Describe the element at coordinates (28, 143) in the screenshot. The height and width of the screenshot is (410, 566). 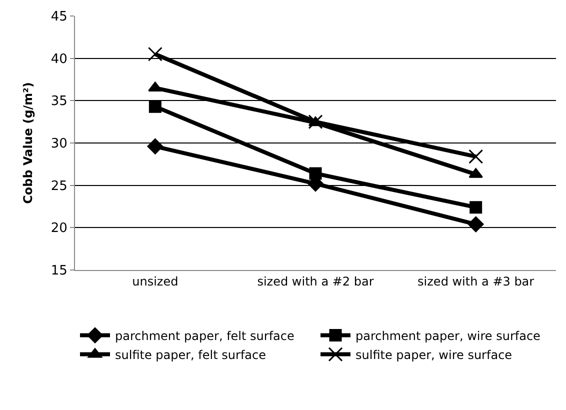
I see `y-axis-title: Cobb Value (g/m²)` at that location.